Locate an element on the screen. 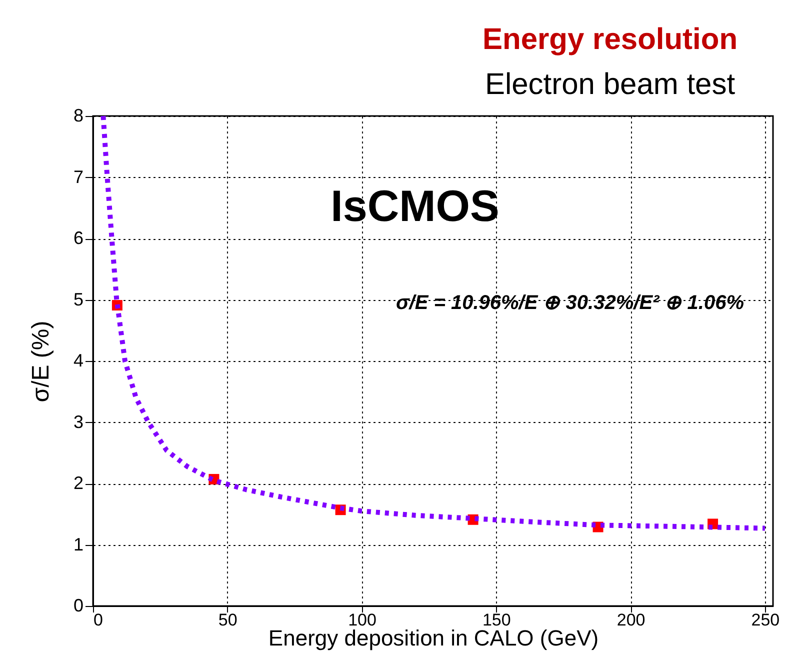  chart-subtitle: Electron beam test is located at coordinates (610, 84).